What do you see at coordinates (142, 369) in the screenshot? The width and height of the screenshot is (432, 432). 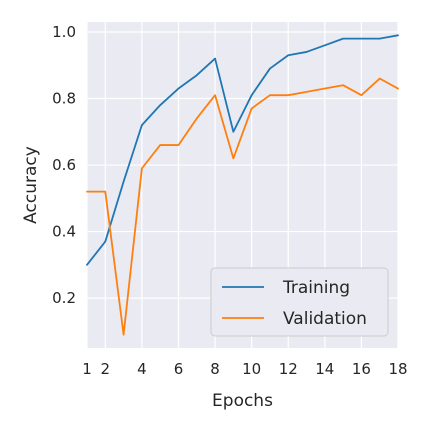 I see `x-tick-label: 4` at bounding box center [142, 369].